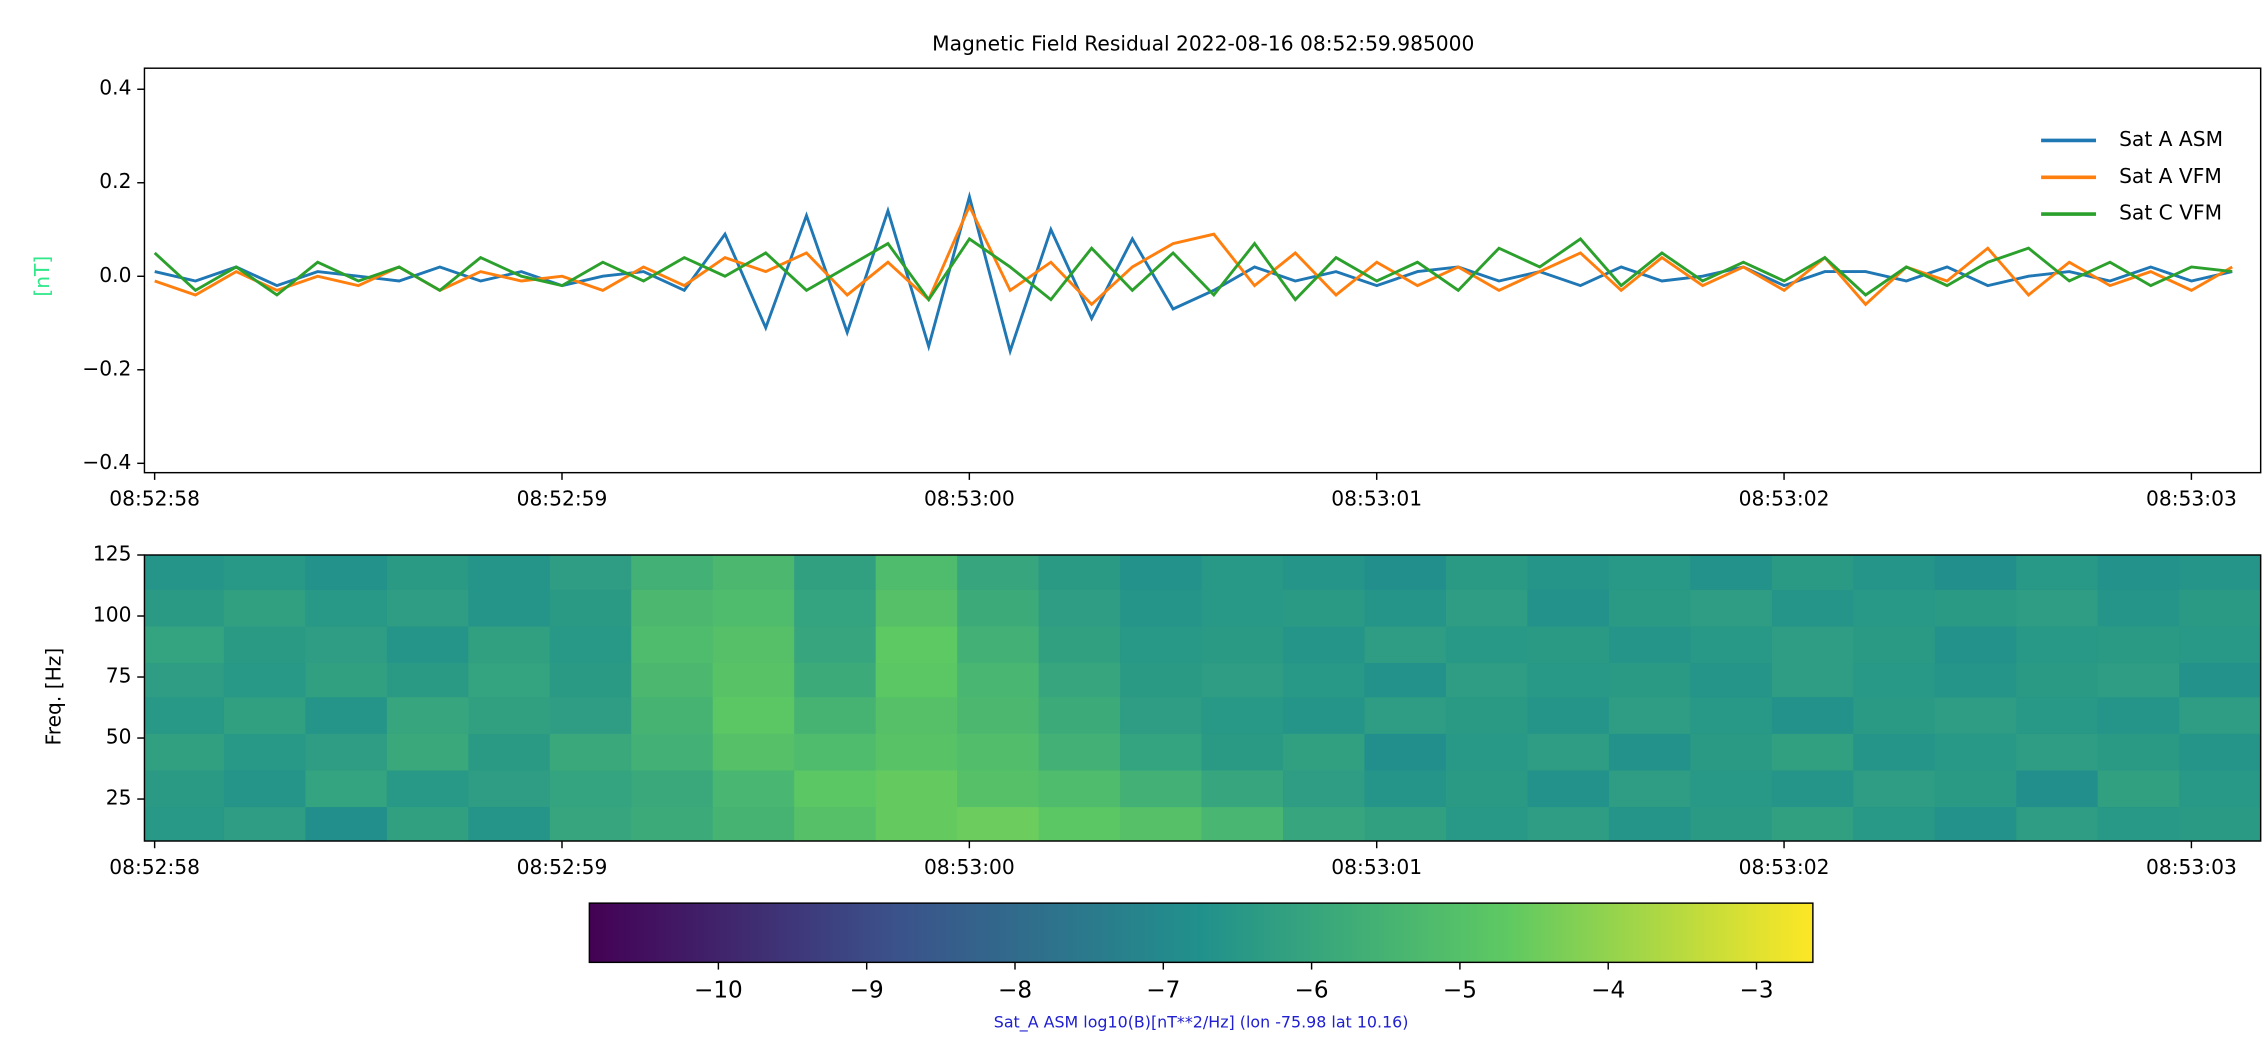 Image resolution: width=2265 pixels, height=1045 pixels. Describe the element at coordinates (718, 991) in the screenshot. I see `colorbar-tick-label: −10` at that location.